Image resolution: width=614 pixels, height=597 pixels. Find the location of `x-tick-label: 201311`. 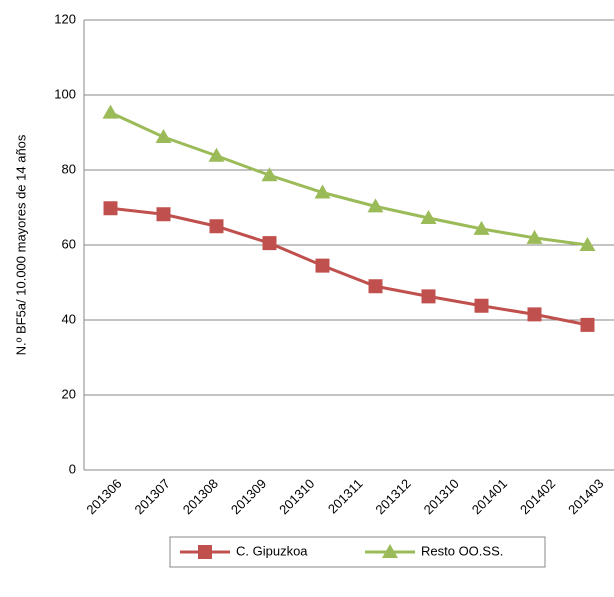

x-tick-label: 201311 is located at coordinates (345, 496).